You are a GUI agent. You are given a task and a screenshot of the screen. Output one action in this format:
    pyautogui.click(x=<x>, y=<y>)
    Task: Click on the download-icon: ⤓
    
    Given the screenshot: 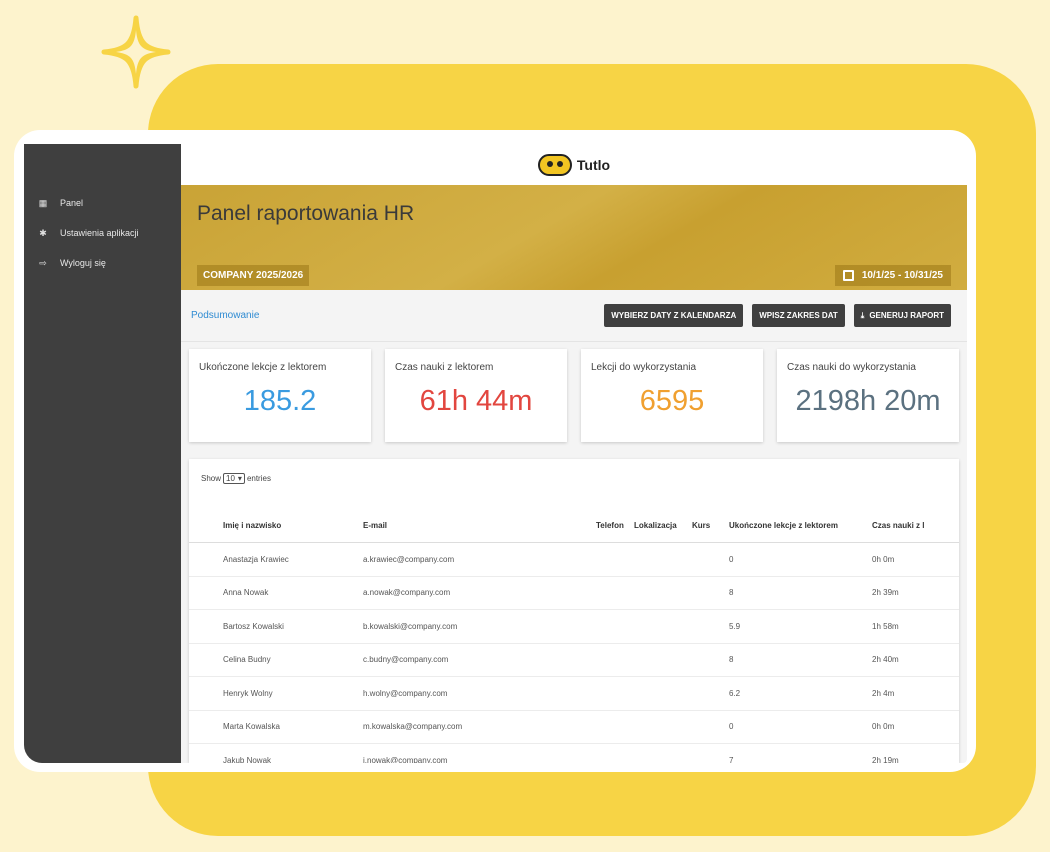 What is the action you would take?
    pyautogui.click(x=862, y=315)
    